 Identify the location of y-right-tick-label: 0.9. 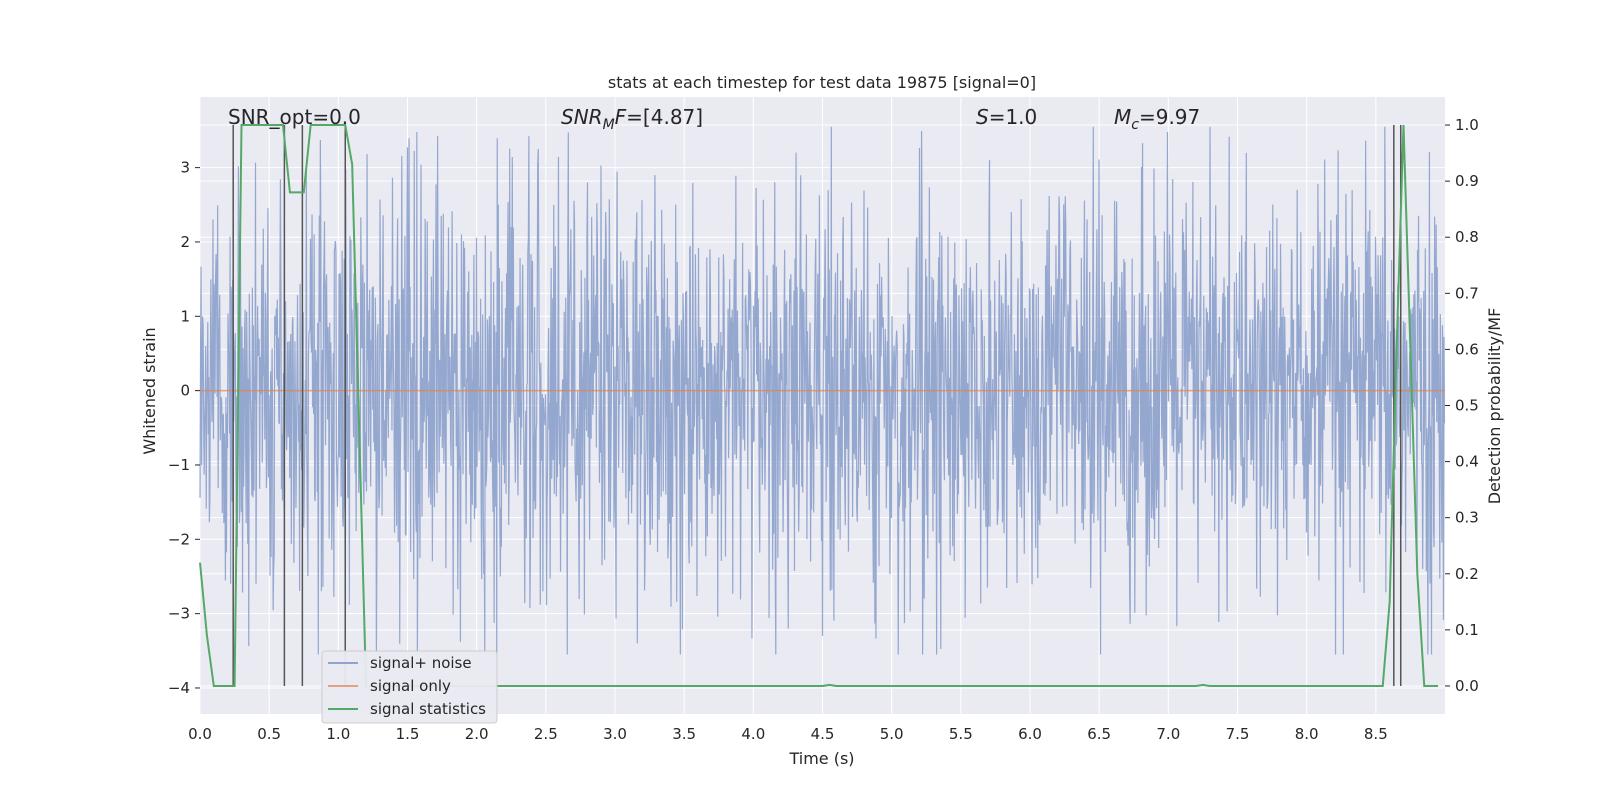
(1467, 181).